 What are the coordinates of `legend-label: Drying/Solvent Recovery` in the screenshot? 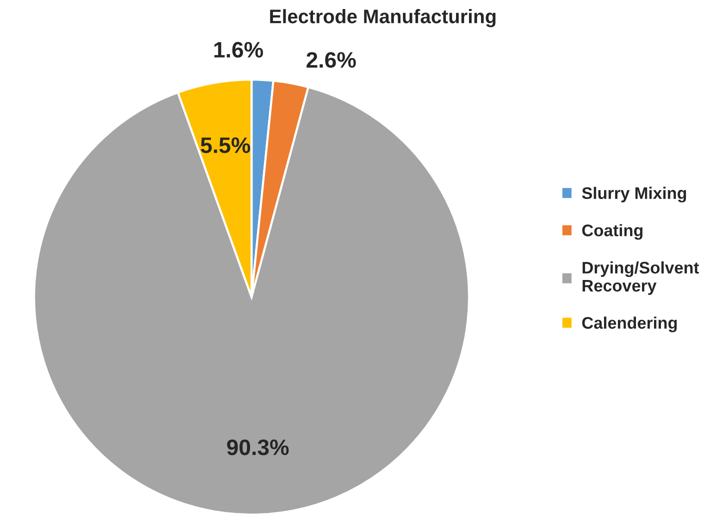 It's located at (640, 278).